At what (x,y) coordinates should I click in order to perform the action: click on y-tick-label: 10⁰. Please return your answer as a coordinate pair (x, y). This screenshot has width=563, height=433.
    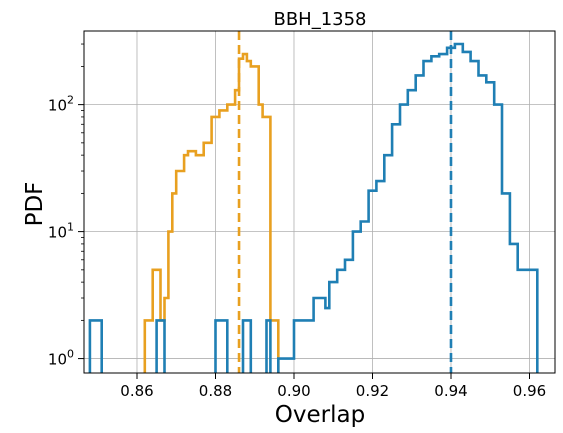
    Looking at the image, I should click on (61, 358).